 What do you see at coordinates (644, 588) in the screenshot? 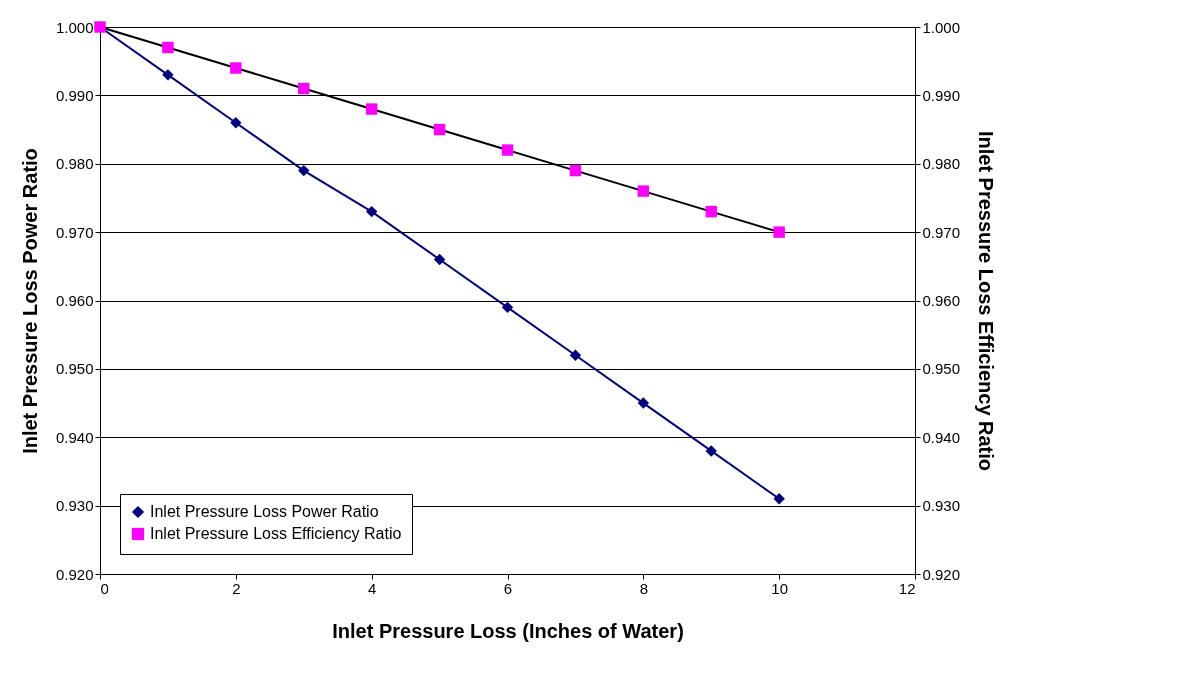
I see `x-tick-label: 8` at bounding box center [644, 588].